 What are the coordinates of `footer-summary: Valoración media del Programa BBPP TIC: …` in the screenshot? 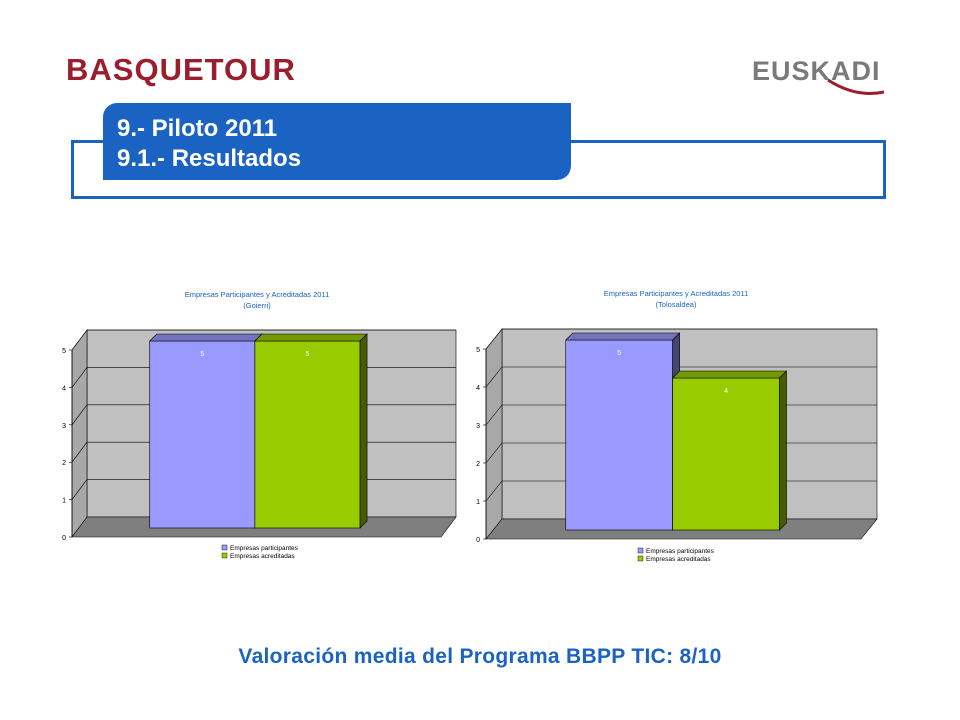 It's located at (480, 656).